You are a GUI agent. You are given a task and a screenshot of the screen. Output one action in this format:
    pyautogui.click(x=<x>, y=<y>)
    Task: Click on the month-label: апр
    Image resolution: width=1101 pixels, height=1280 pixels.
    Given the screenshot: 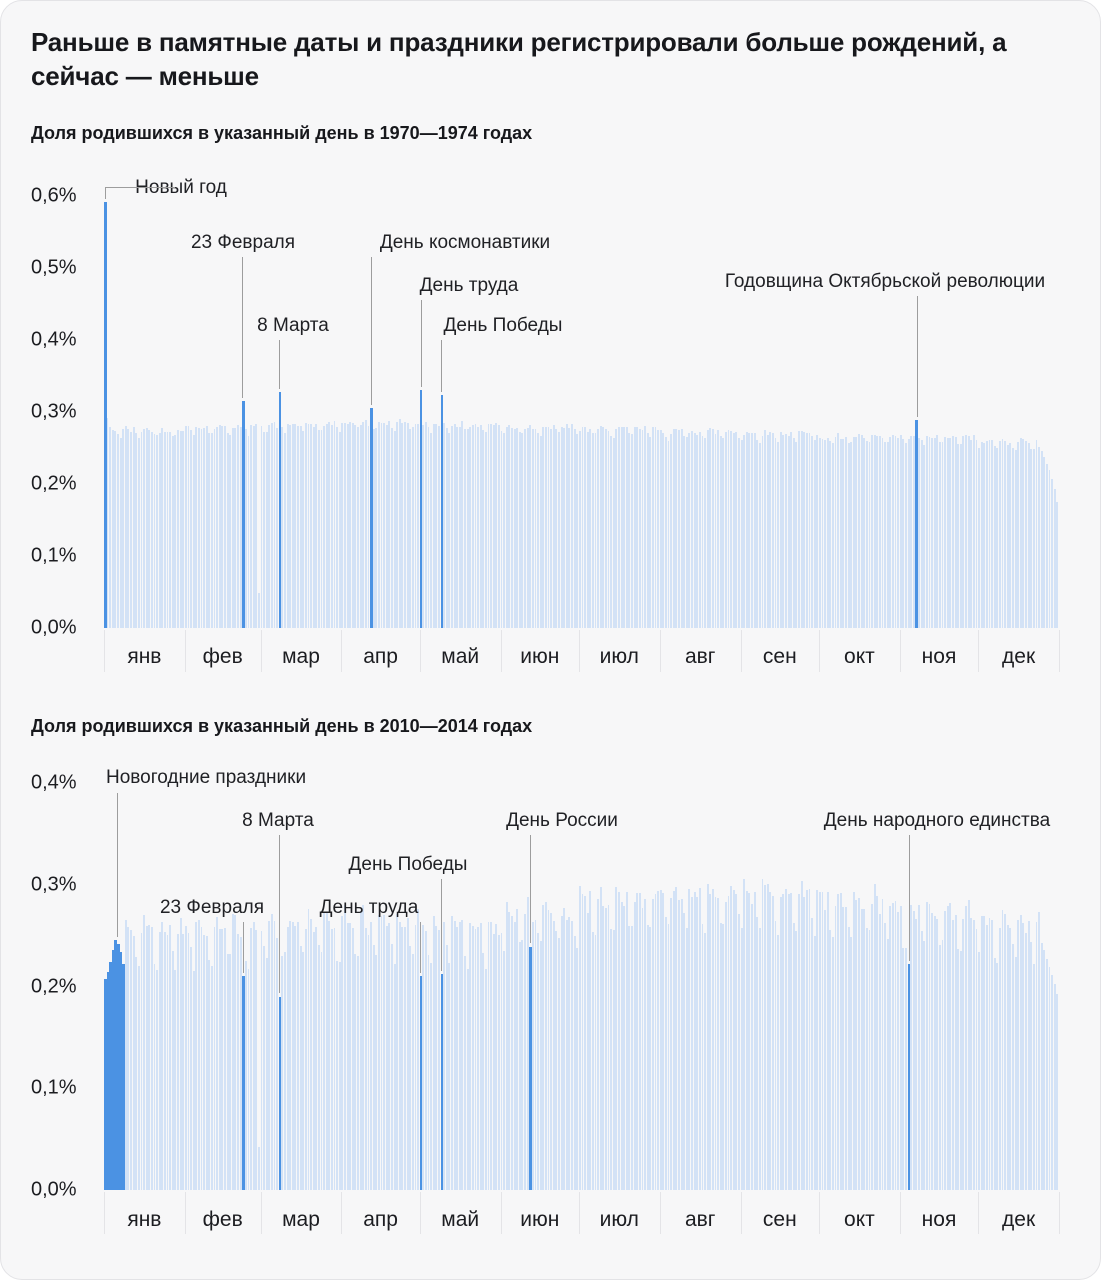 What is the action you would take?
    pyautogui.click(x=380, y=656)
    